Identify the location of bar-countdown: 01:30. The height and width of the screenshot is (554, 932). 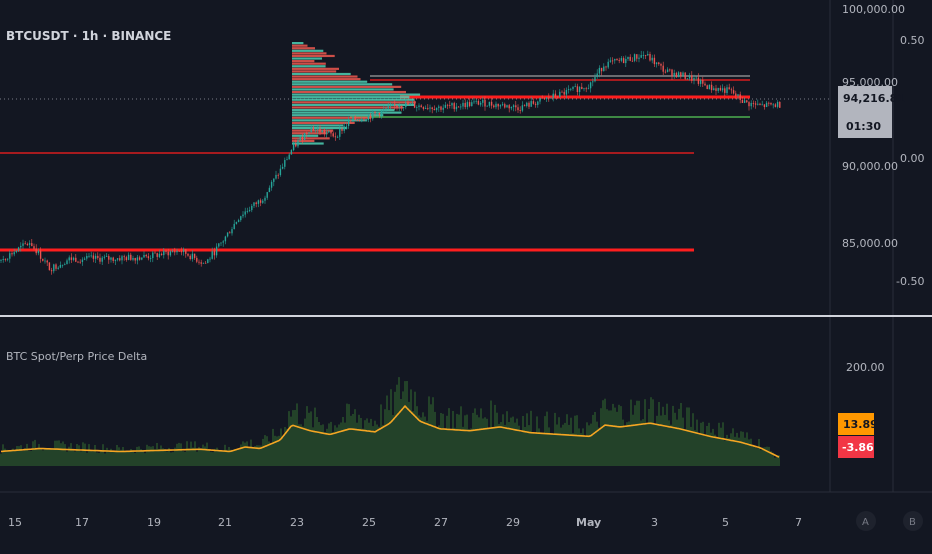
(863, 126).